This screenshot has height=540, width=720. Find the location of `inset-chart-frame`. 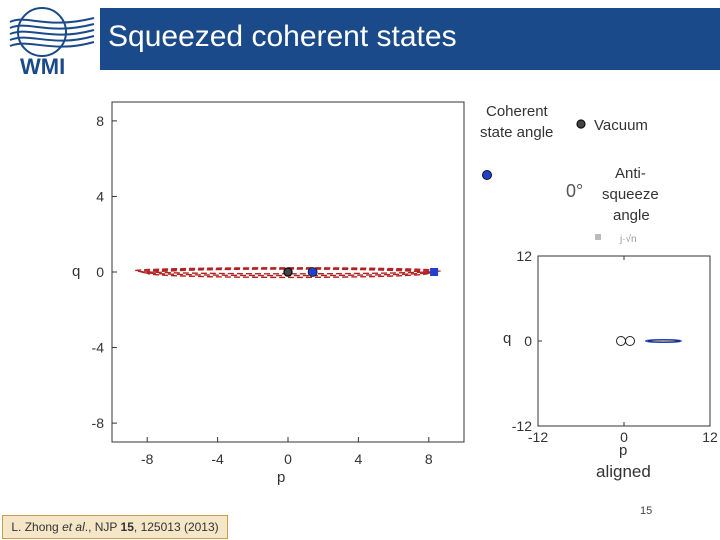

inset-chart-frame is located at coordinates (624, 341).